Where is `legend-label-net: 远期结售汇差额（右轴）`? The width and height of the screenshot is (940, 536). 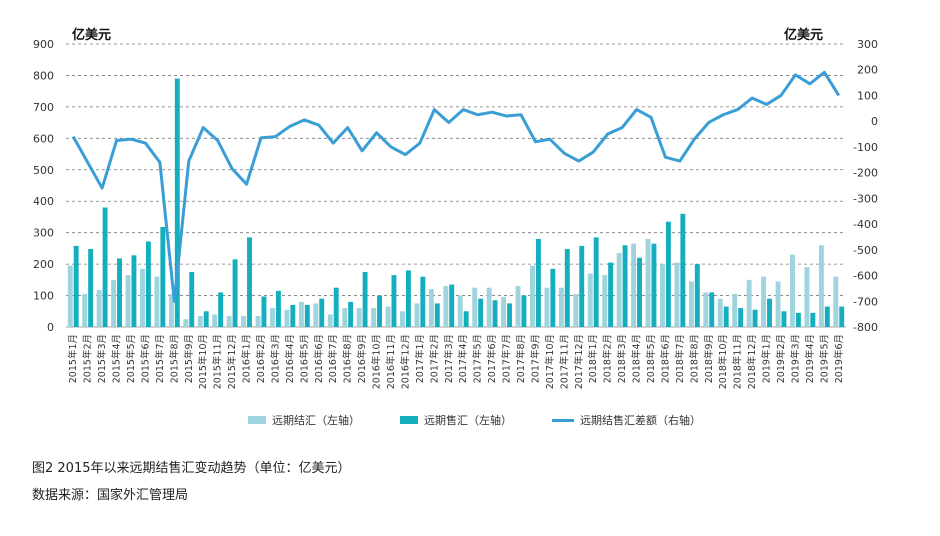 legend-label-net: 远期结售汇差额（右轴） is located at coordinates (640, 420).